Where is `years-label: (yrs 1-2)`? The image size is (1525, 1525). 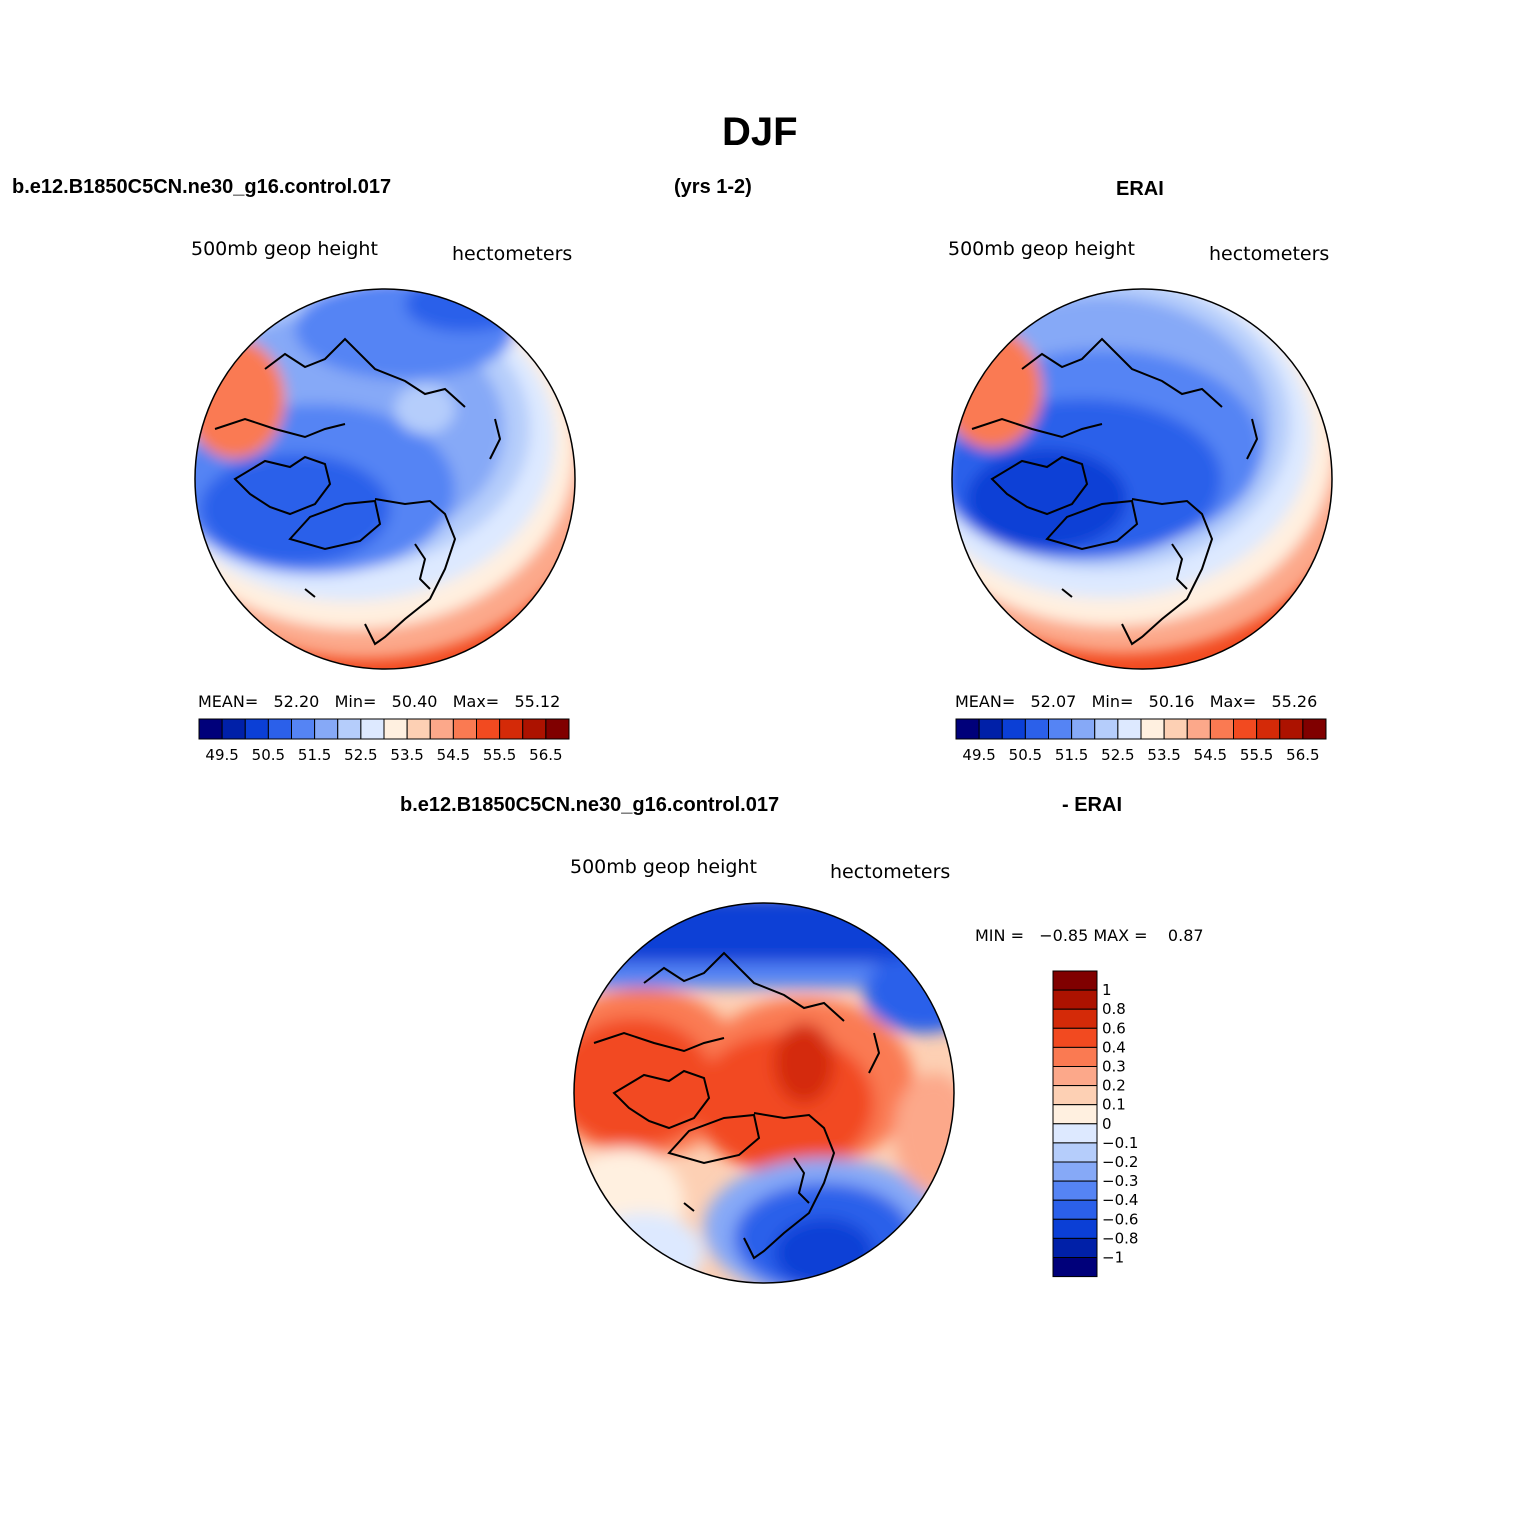
years-label: (yrs 1-2) is located at coordinates (713, 187).